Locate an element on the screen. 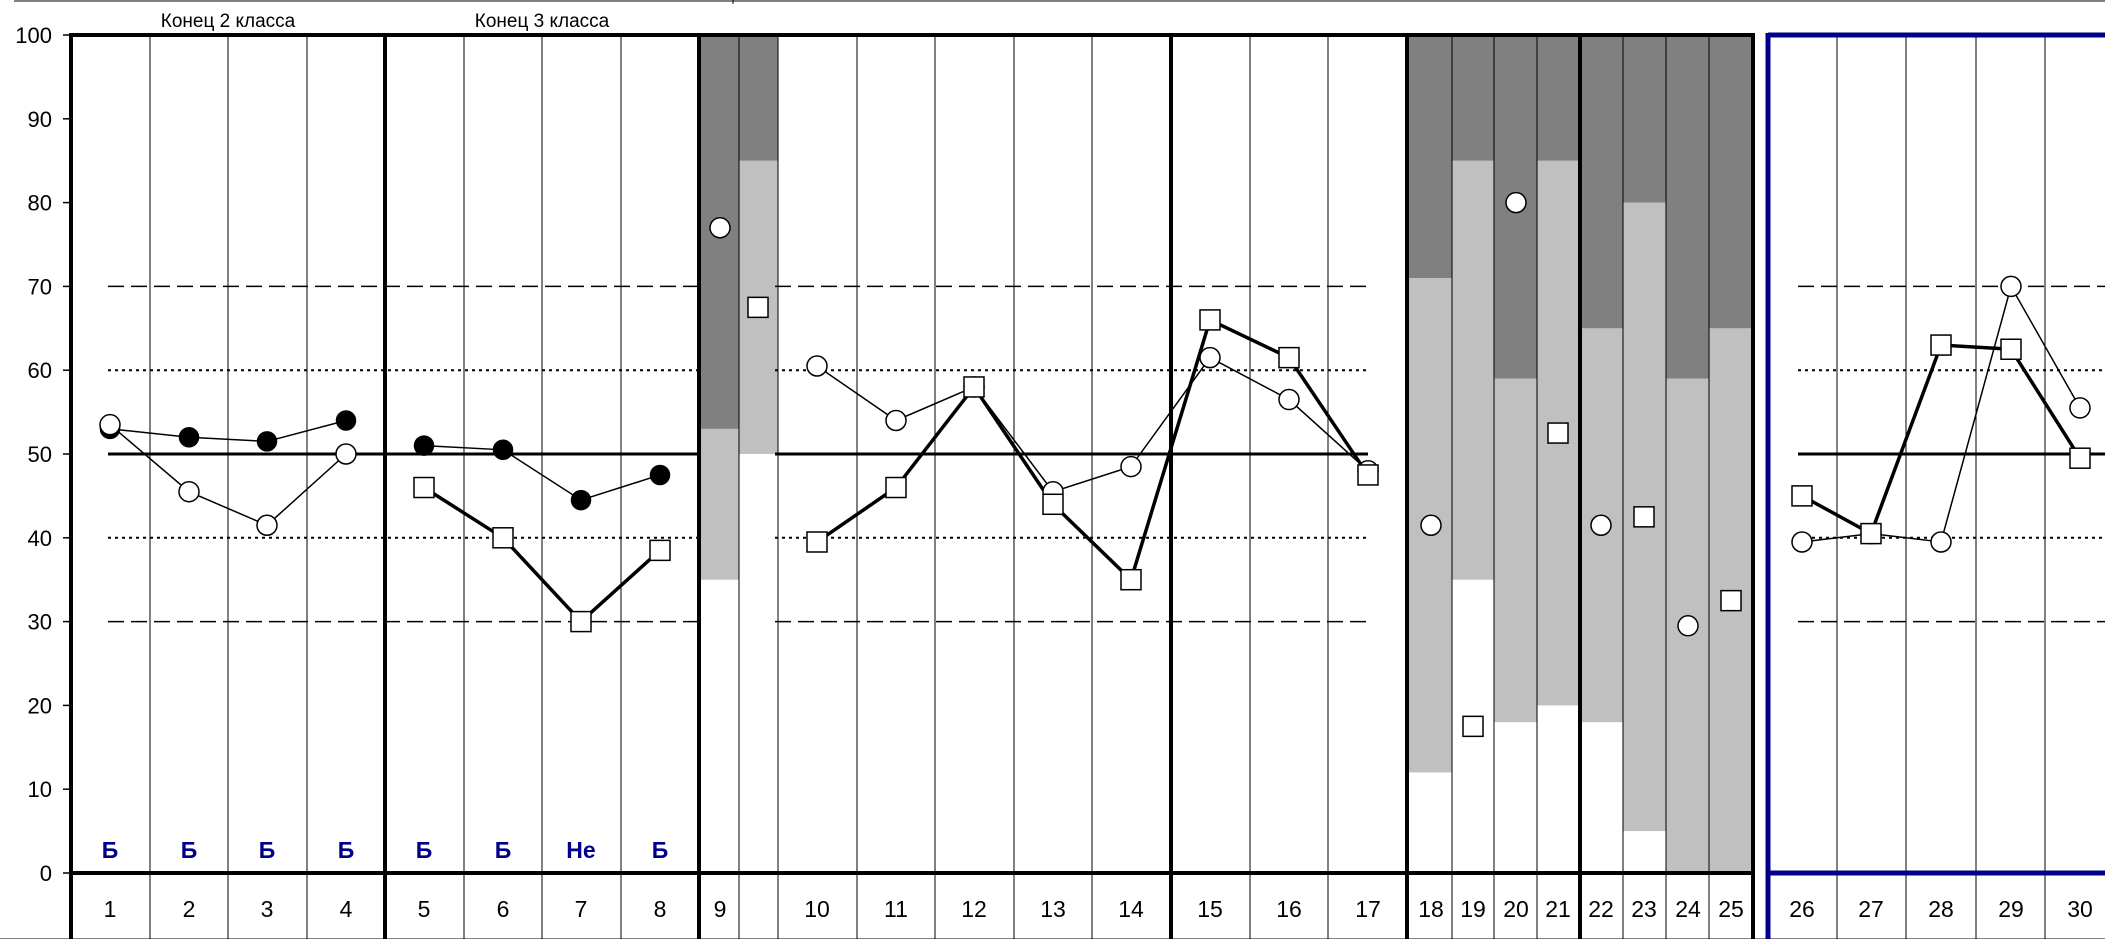 The image size is (2105, 939). x-tick-label: 17 is located at coordinates (1368, 909).